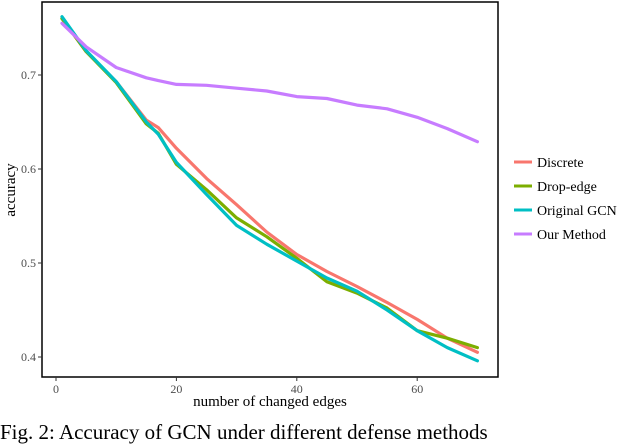 This screenshot has width=640, height=445. Describe the element at coordinates (571, 235) in the screenshot. I see `legend-label: Our Method` at that location.